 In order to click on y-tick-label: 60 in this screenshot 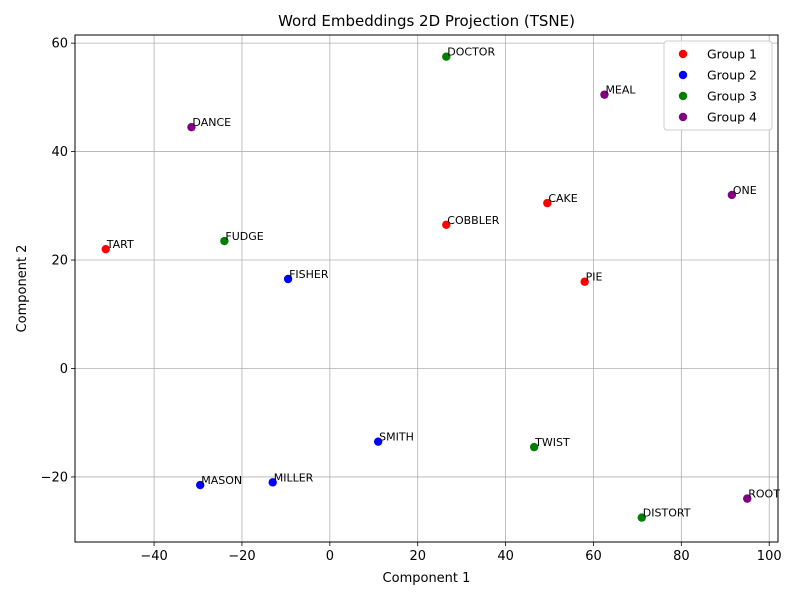, I will do `click(59, 44)`.